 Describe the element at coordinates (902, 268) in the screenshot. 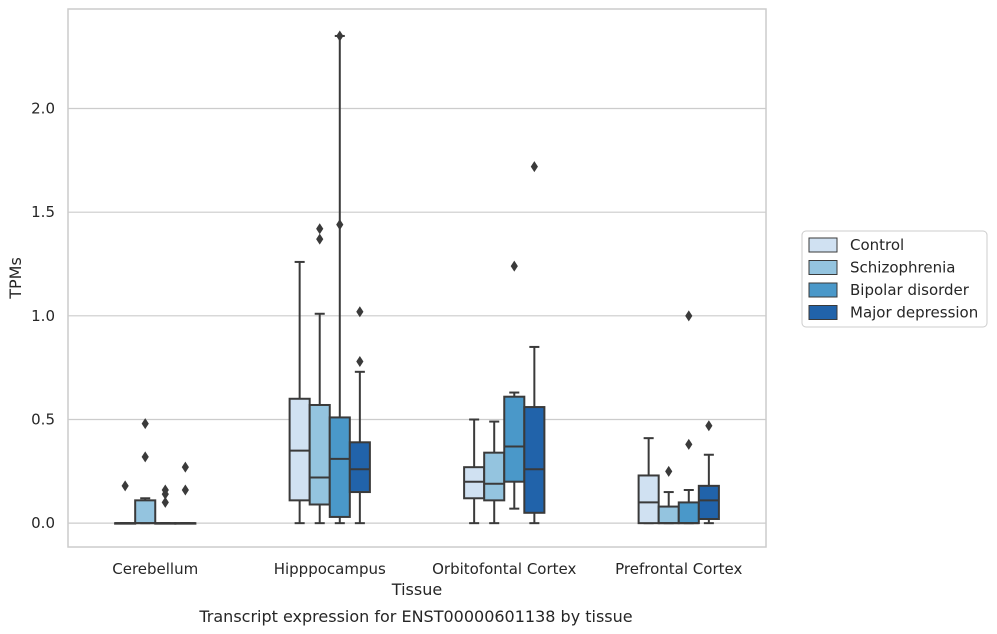

I see `legend-label: Schizophrenia` at that location.